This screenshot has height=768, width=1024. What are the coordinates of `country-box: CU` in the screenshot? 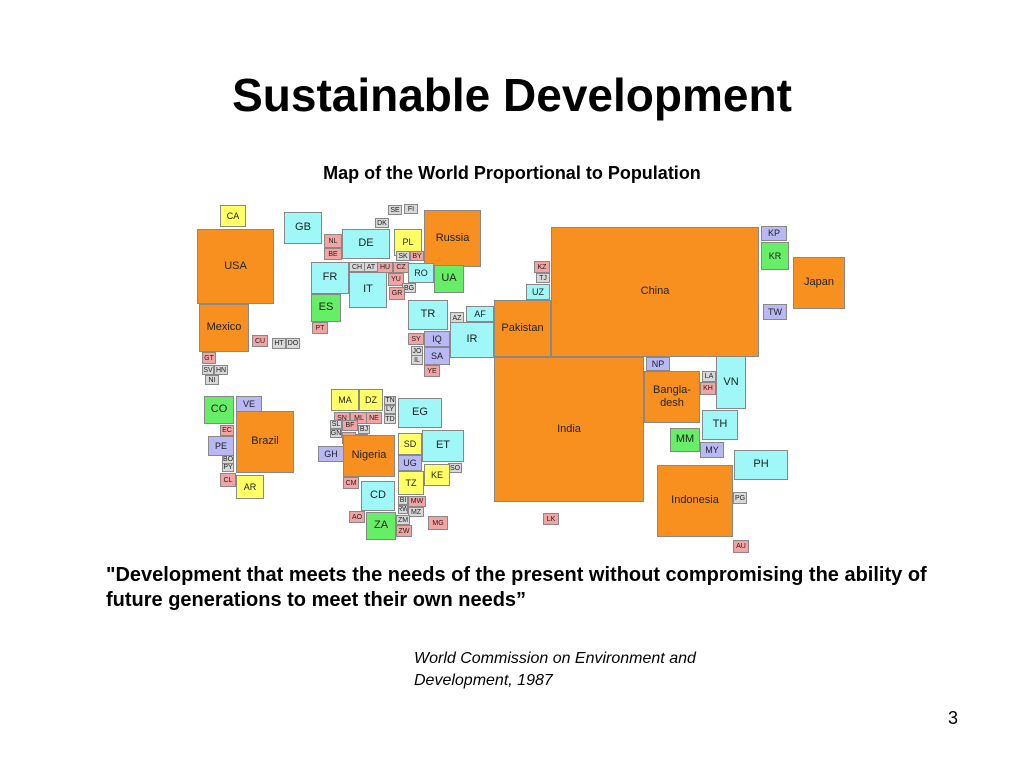 It's located at (260, 341).